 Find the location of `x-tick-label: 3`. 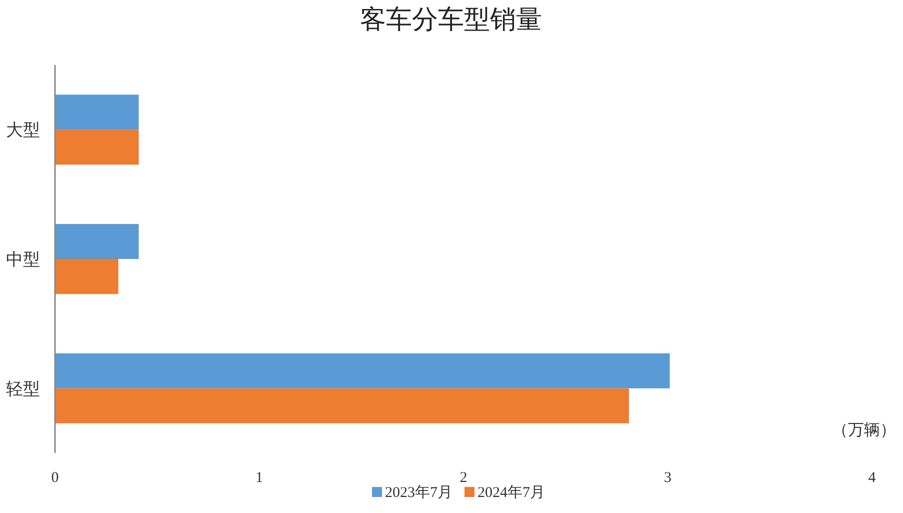

x-tick-label: 3 is located at coordinates (668, 478).